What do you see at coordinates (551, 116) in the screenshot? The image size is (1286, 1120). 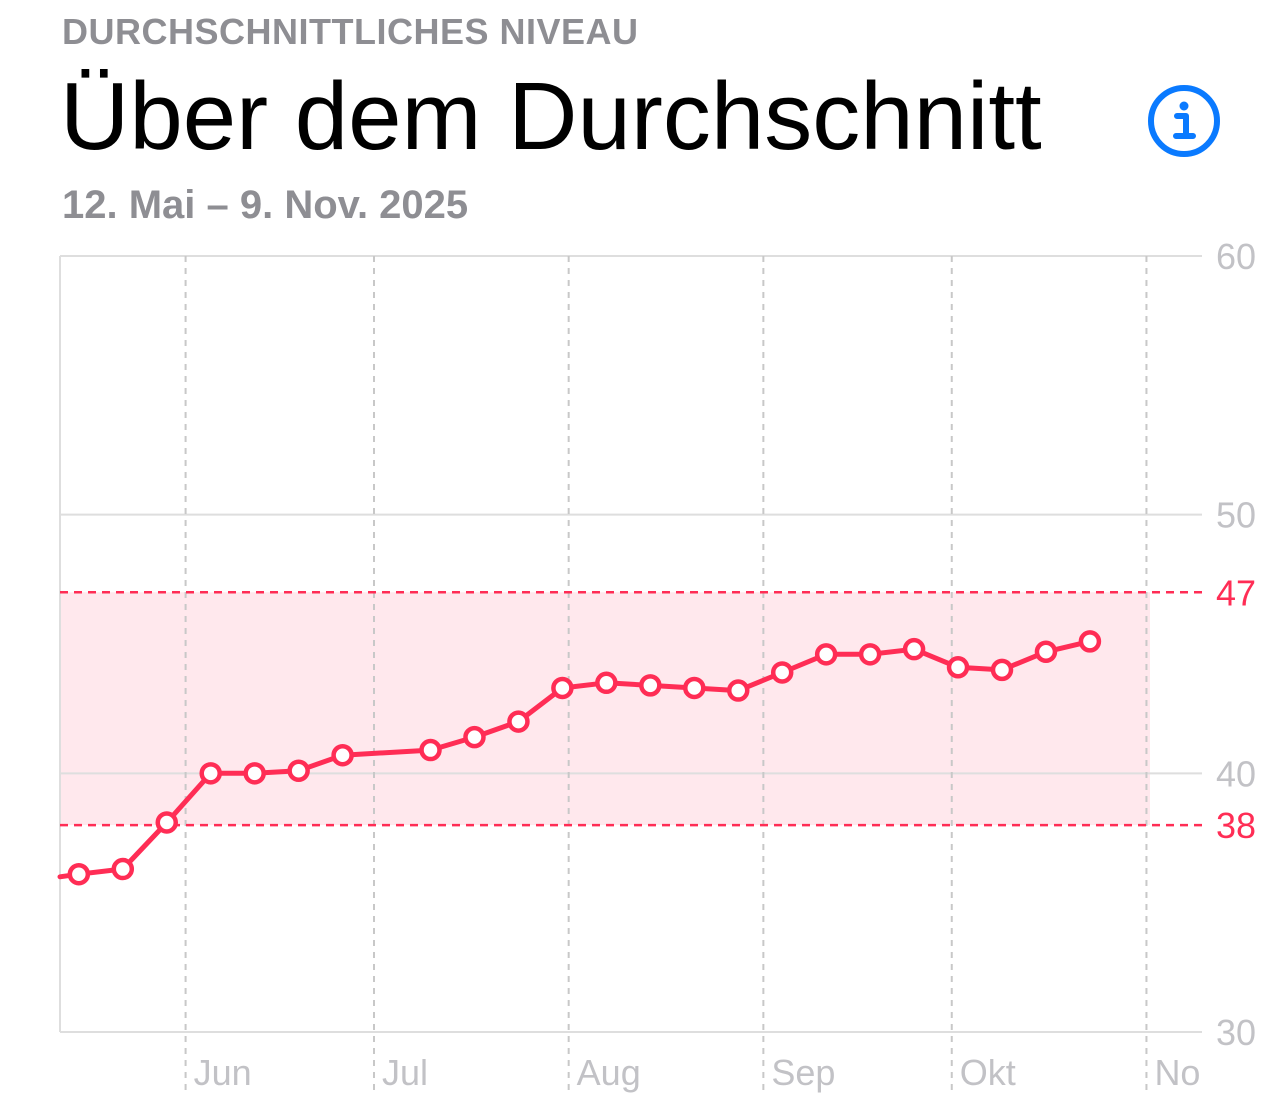 I see `page-title: Über dem Durchschnitt` at bounding box center [551, 116].